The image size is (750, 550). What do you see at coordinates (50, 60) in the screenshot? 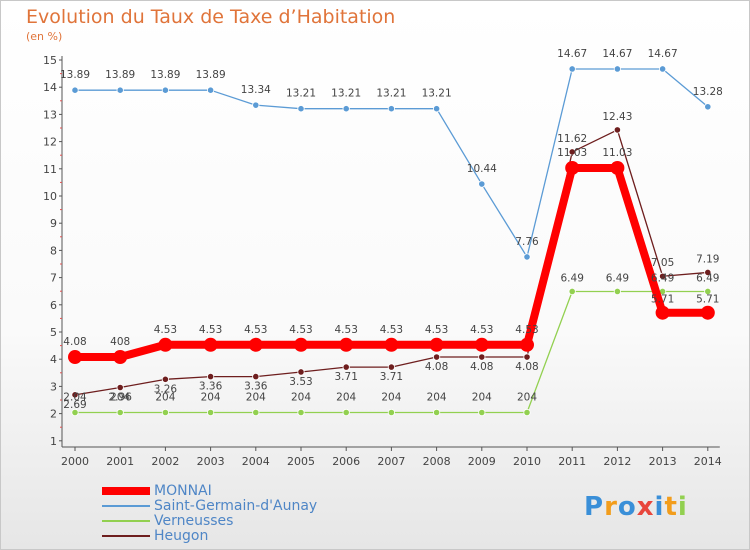
I see `y-tick-label: 15` at bounding box center [50, 60].